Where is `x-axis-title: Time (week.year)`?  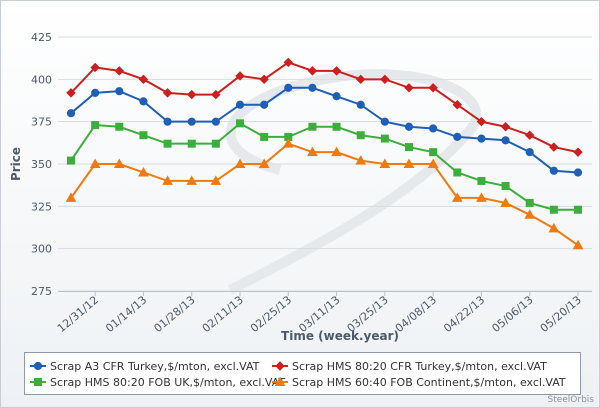 x-axis-title: Time (week.year) is located at coordinates (340, 336).